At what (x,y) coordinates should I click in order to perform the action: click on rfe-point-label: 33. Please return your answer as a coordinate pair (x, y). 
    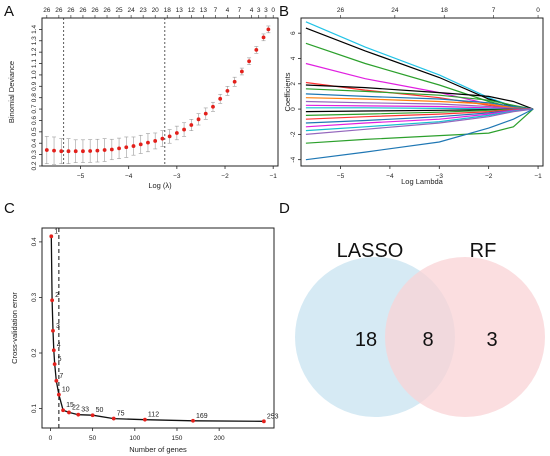
    Looking at the image, I should click on (85, 410).